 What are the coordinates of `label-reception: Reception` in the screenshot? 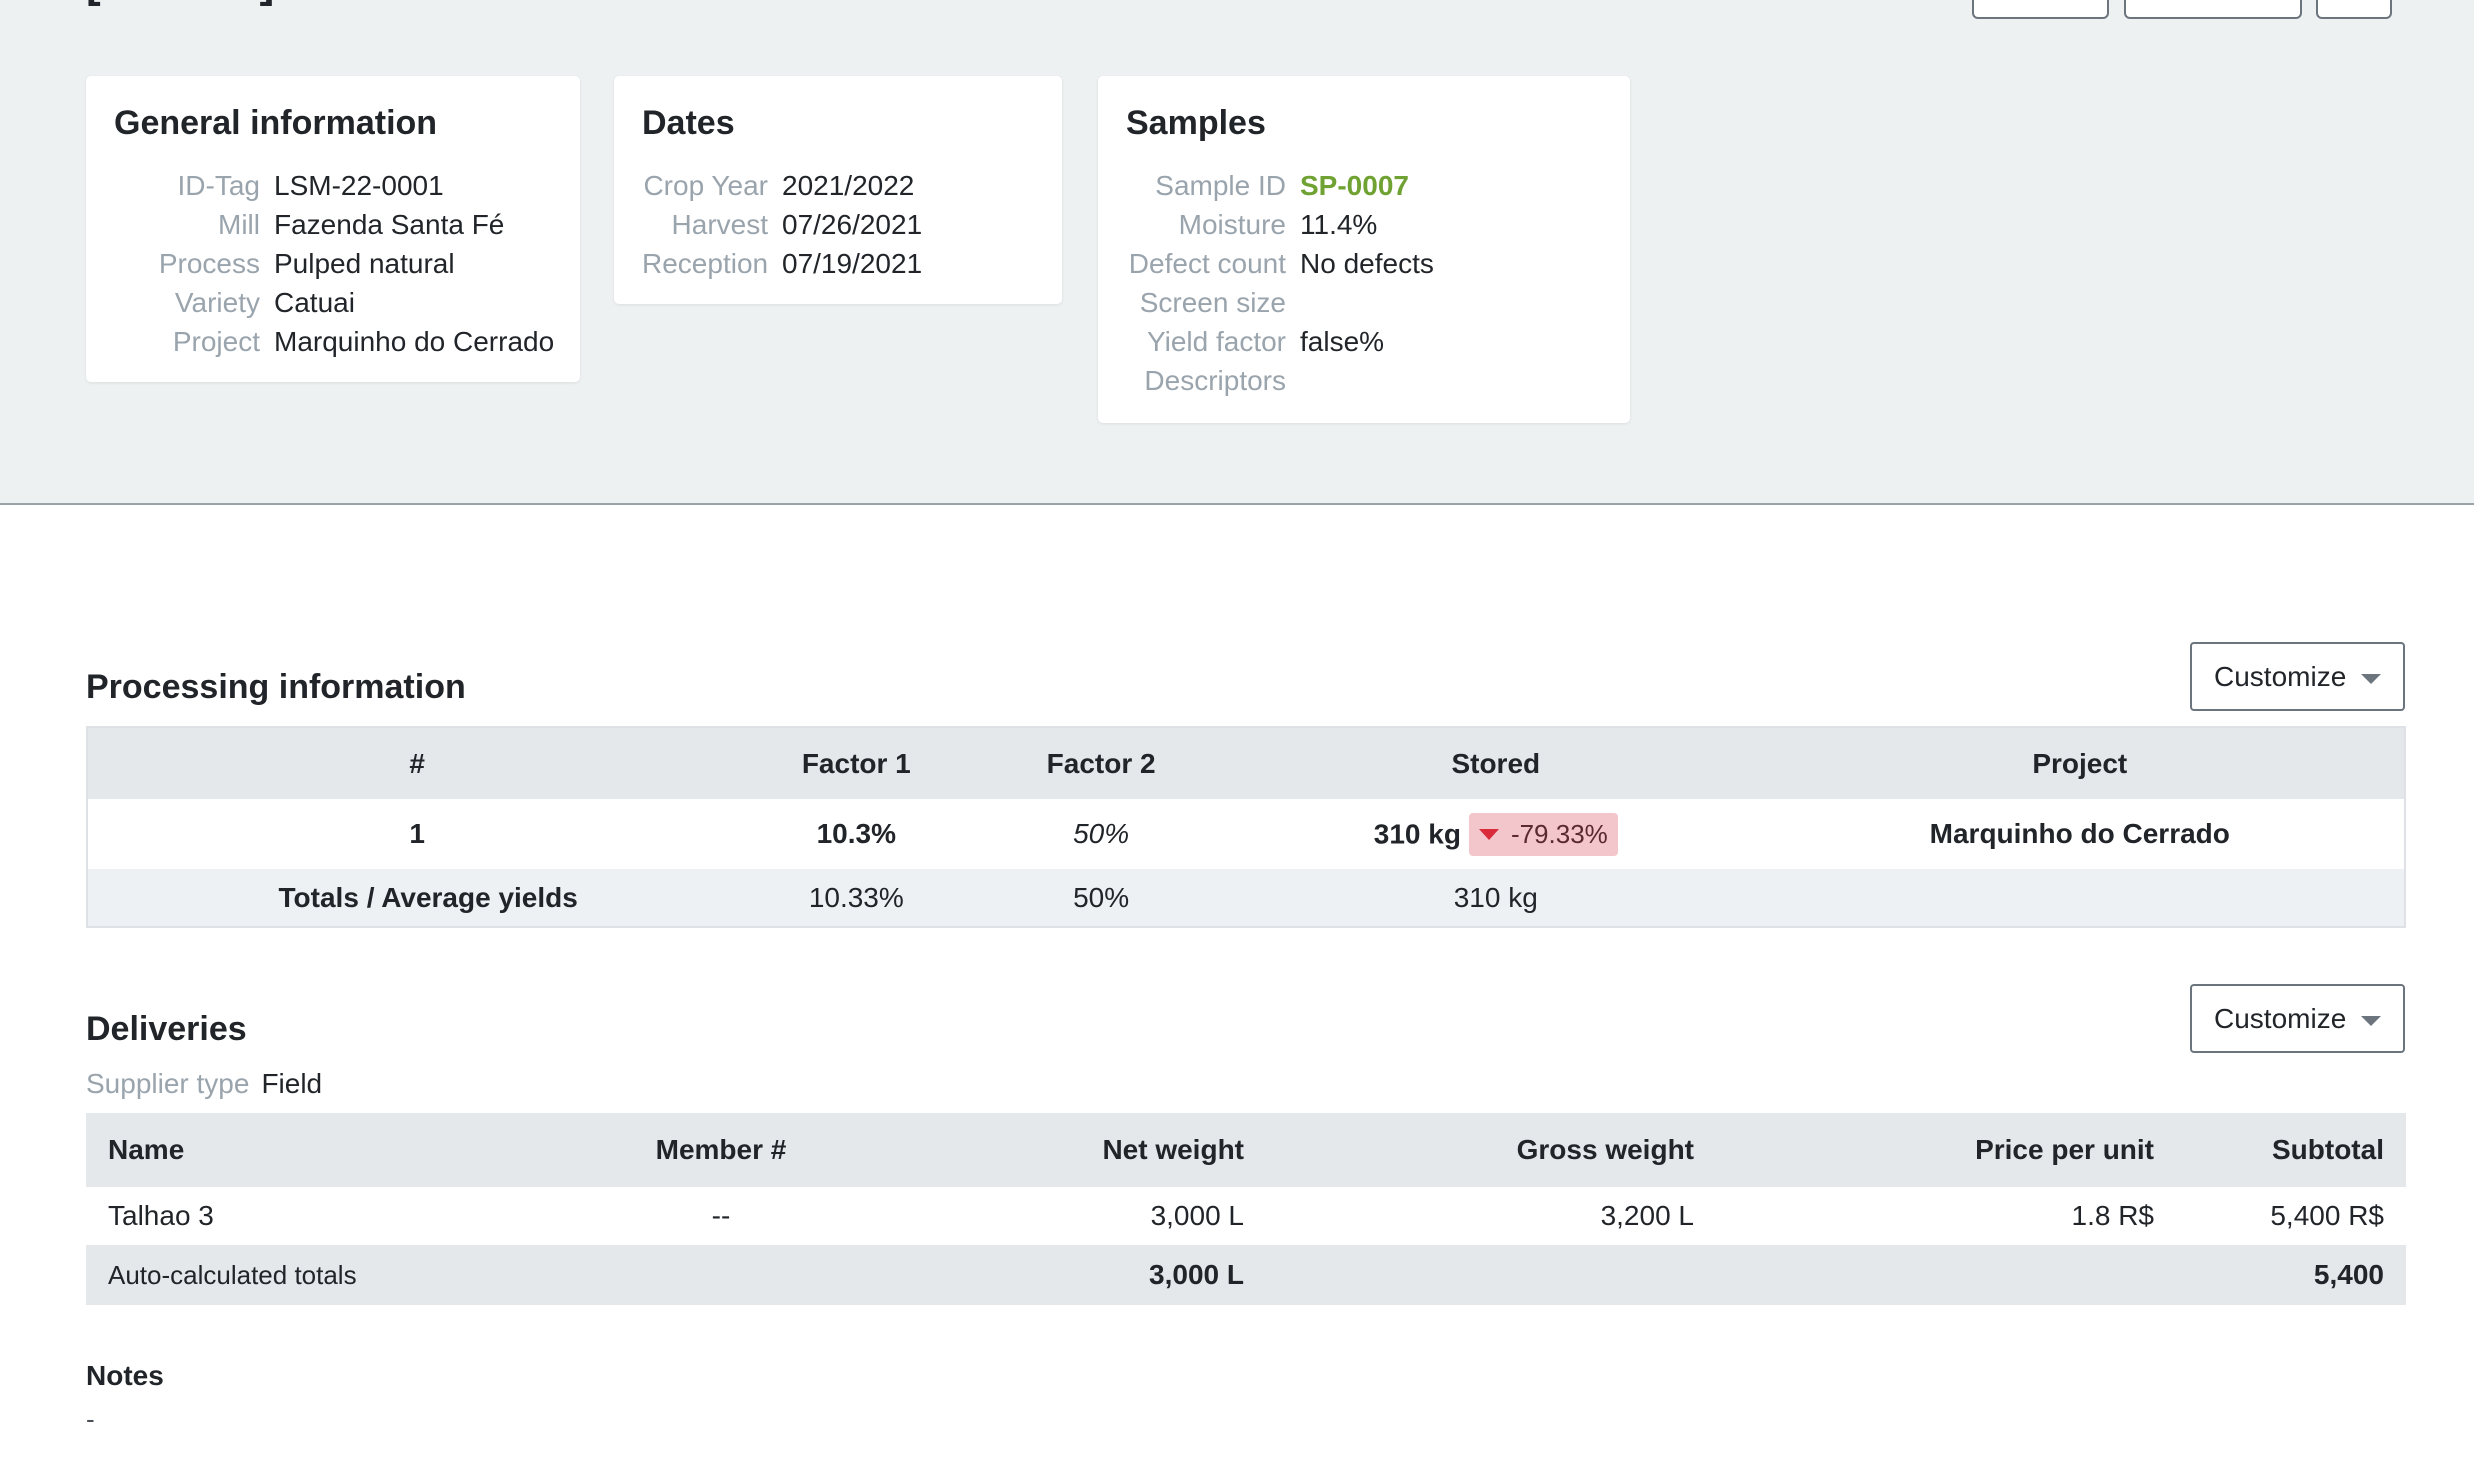 It's located at (705, 263).